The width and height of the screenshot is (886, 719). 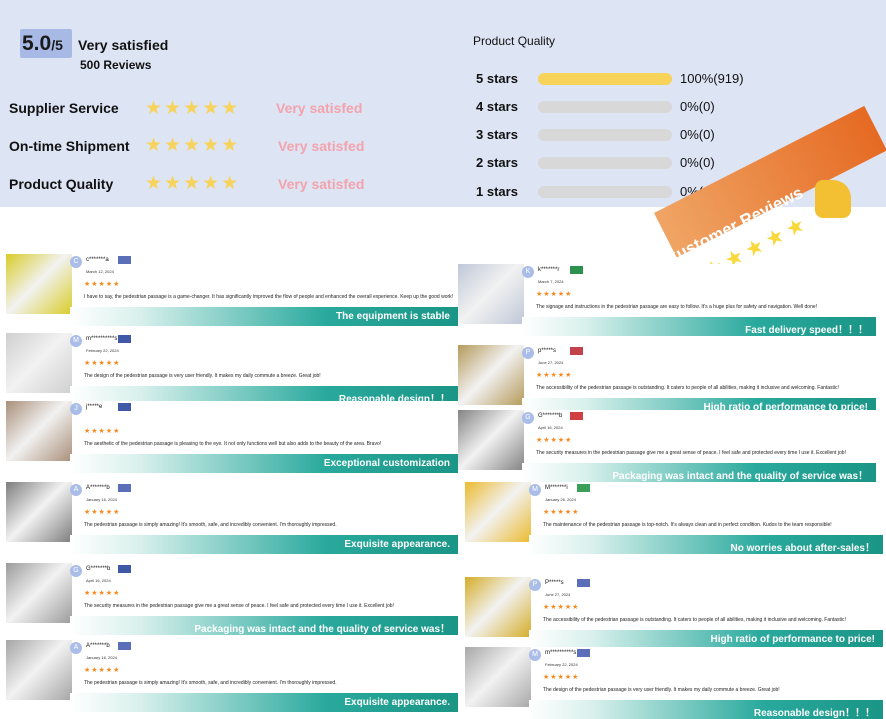 What do you see at coordinates (116, 65) in the screenshot?
I see `review-count: 500 Reviews` at bounding box center [116, 65].